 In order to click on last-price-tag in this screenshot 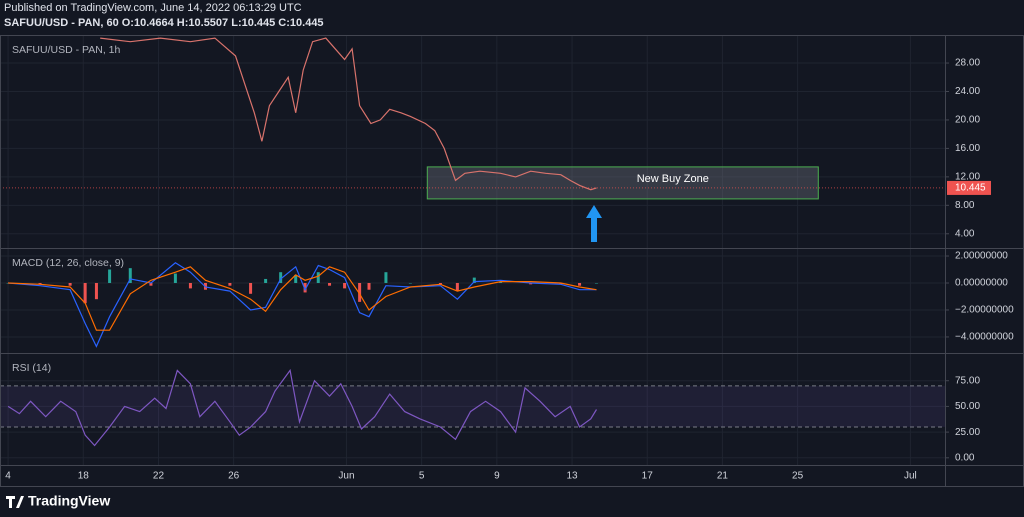, I will do `click(969, 187)`.